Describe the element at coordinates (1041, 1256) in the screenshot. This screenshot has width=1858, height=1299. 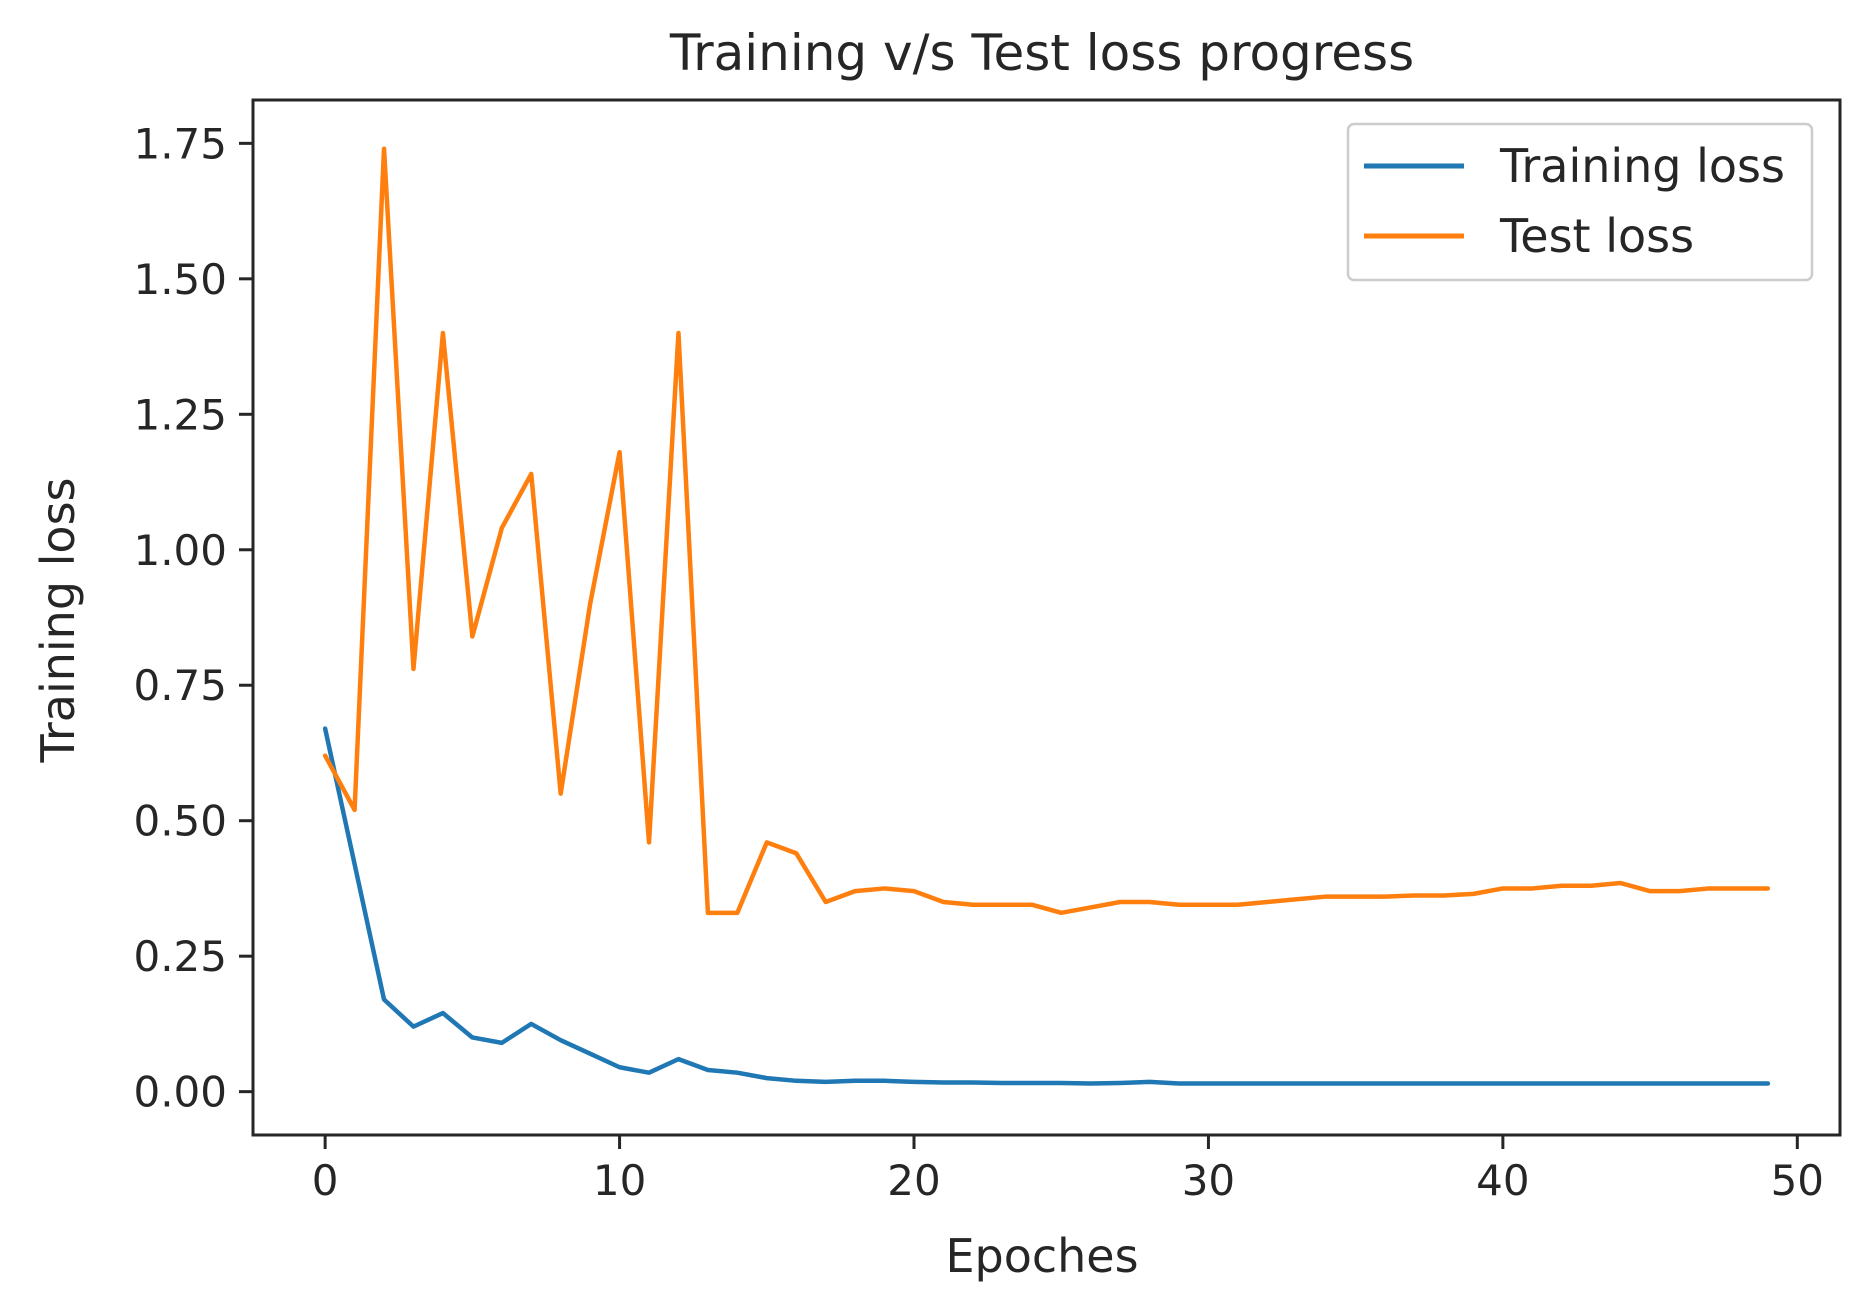
I see `x-axis-label: Epoches` at that location.